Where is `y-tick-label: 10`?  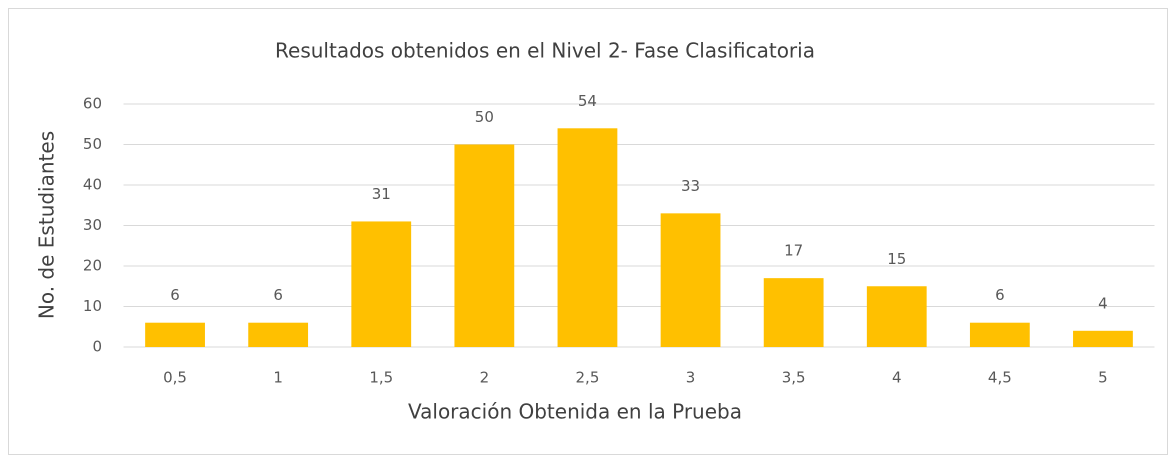 y-tick-label: 10 is located at coordinates (92, 306).